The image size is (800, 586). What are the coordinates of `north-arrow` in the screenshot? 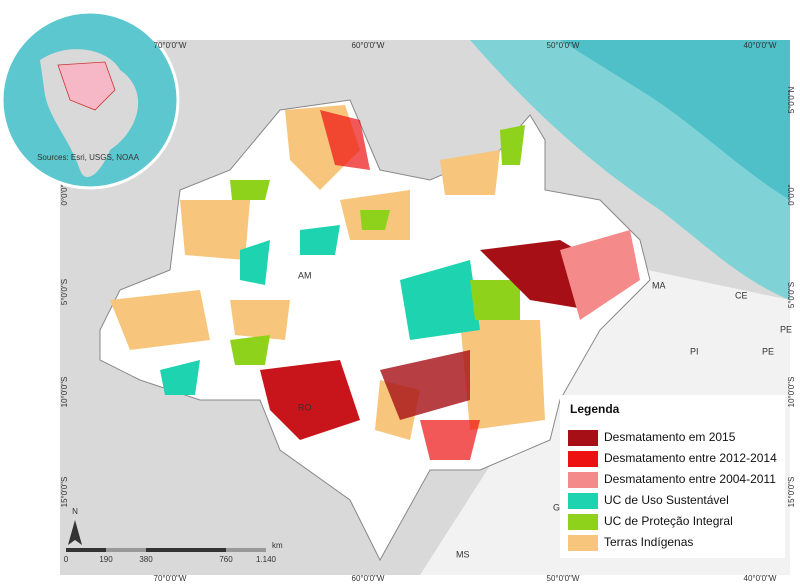 It's located at (75, 532).